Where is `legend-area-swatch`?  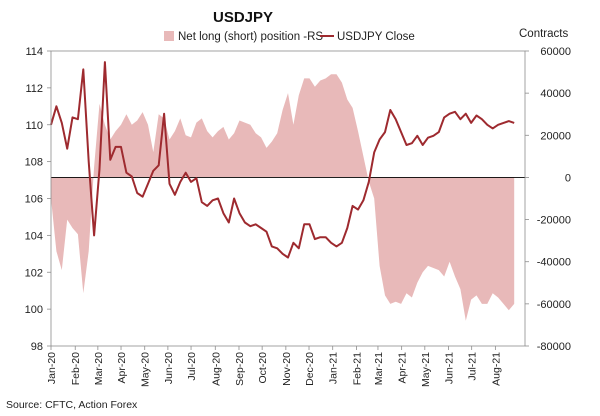 legend-area-swatch is located at coordinates (169, 36).